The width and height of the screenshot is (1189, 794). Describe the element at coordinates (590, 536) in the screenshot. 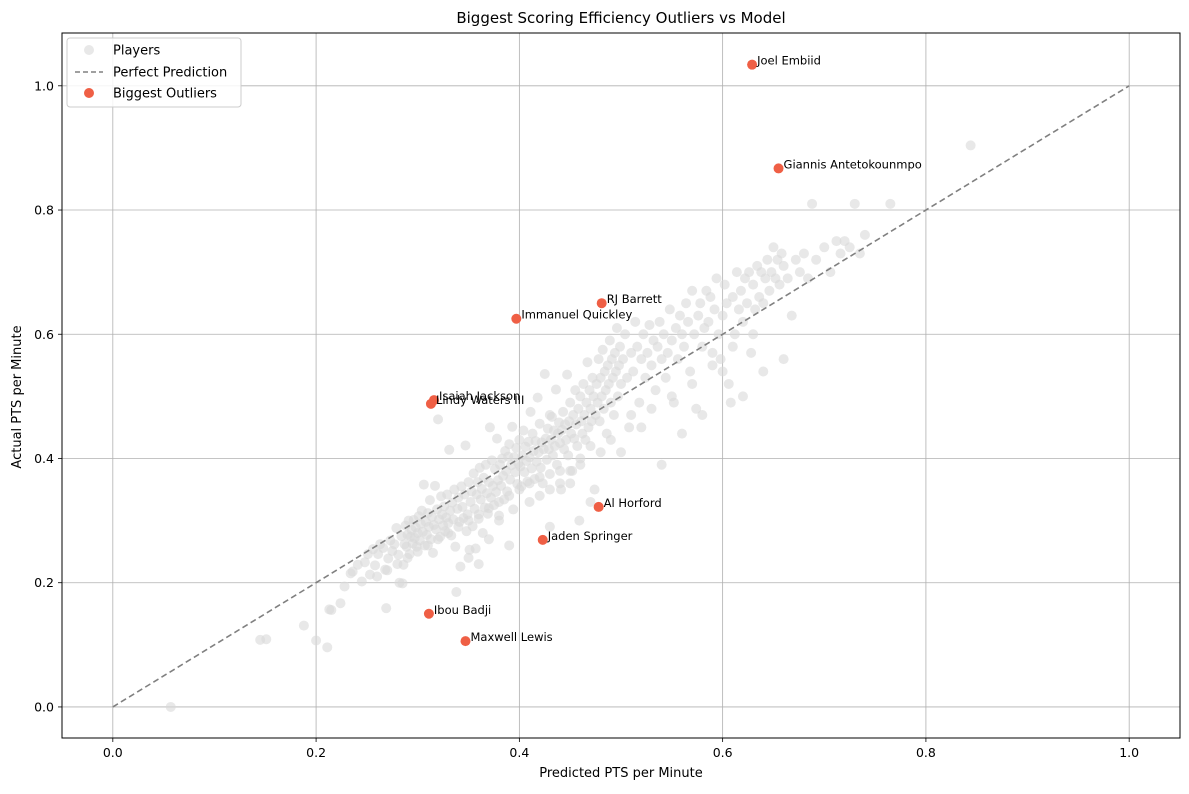

I see `outlier-label: Jaden Springer` at that location.